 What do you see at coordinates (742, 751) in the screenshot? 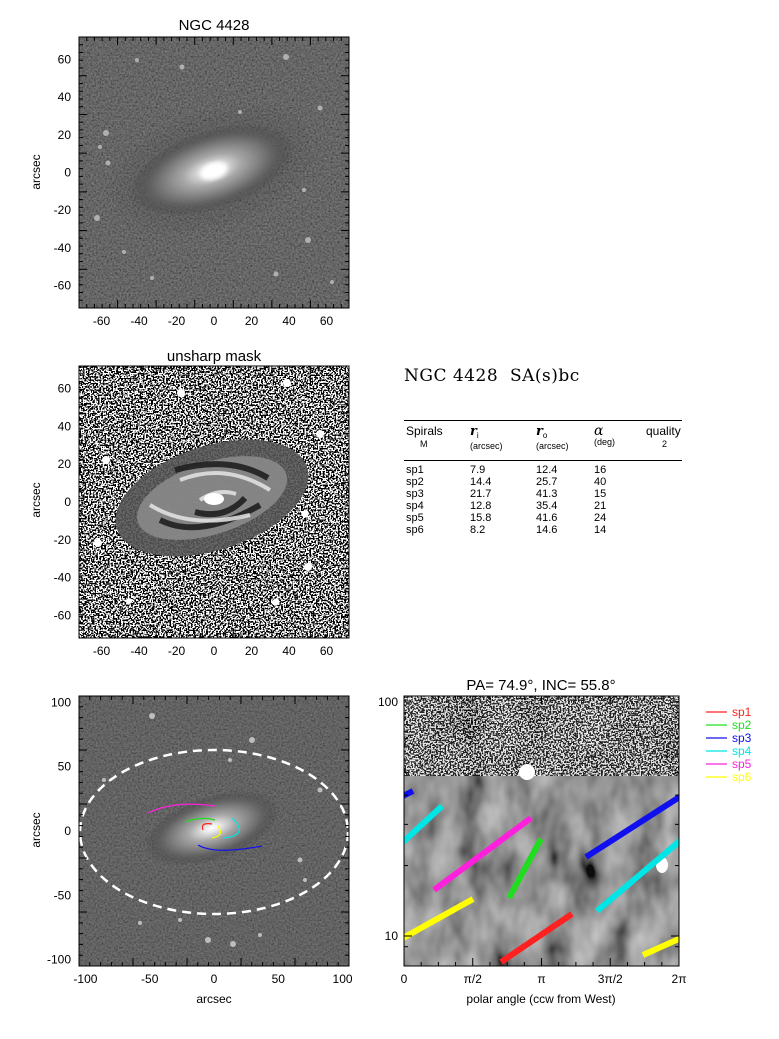
I see `legend-label-sp4: sp4` at bounding box center [742, 751].